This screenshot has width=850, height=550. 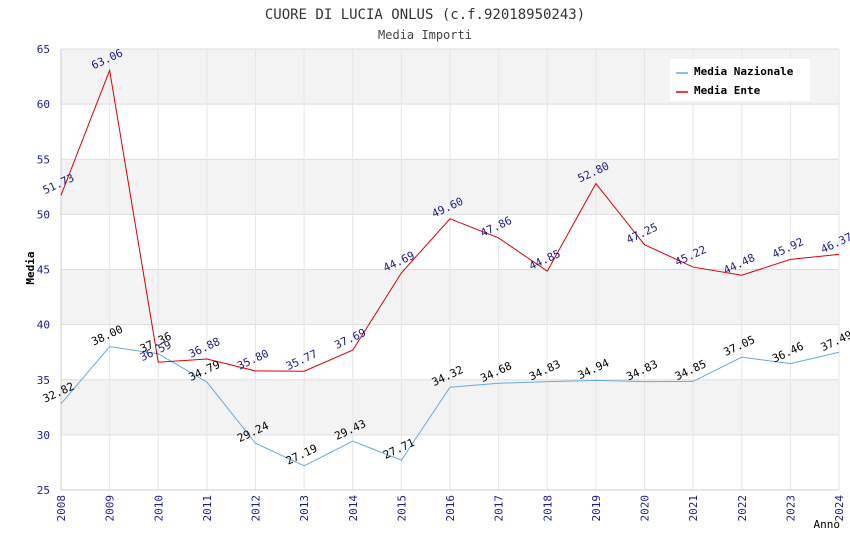 What do you see at coordinates (353, 508) in the screenshot?
I see `x-tick-label: 2014` at bounding box center [353, 508].